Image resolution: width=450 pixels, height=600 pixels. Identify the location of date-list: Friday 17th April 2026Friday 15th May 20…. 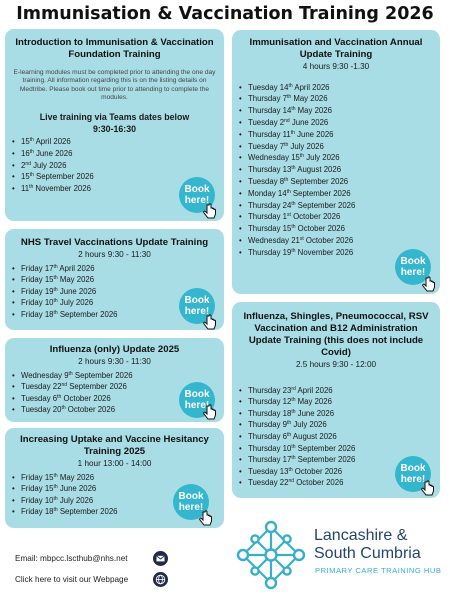
(114, 292).